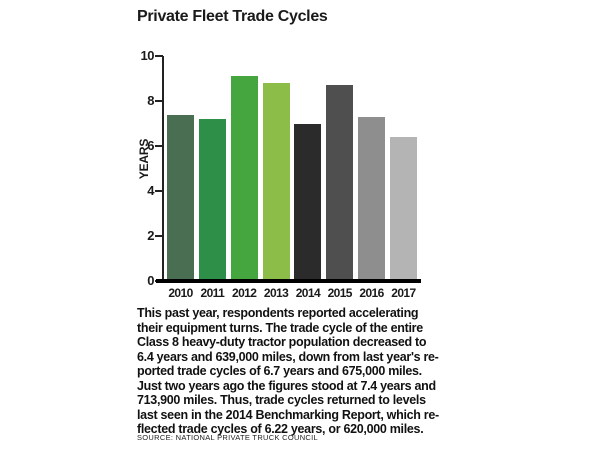 The image size is (600, 450). I want to click on bar-2011, so click(212, 199).